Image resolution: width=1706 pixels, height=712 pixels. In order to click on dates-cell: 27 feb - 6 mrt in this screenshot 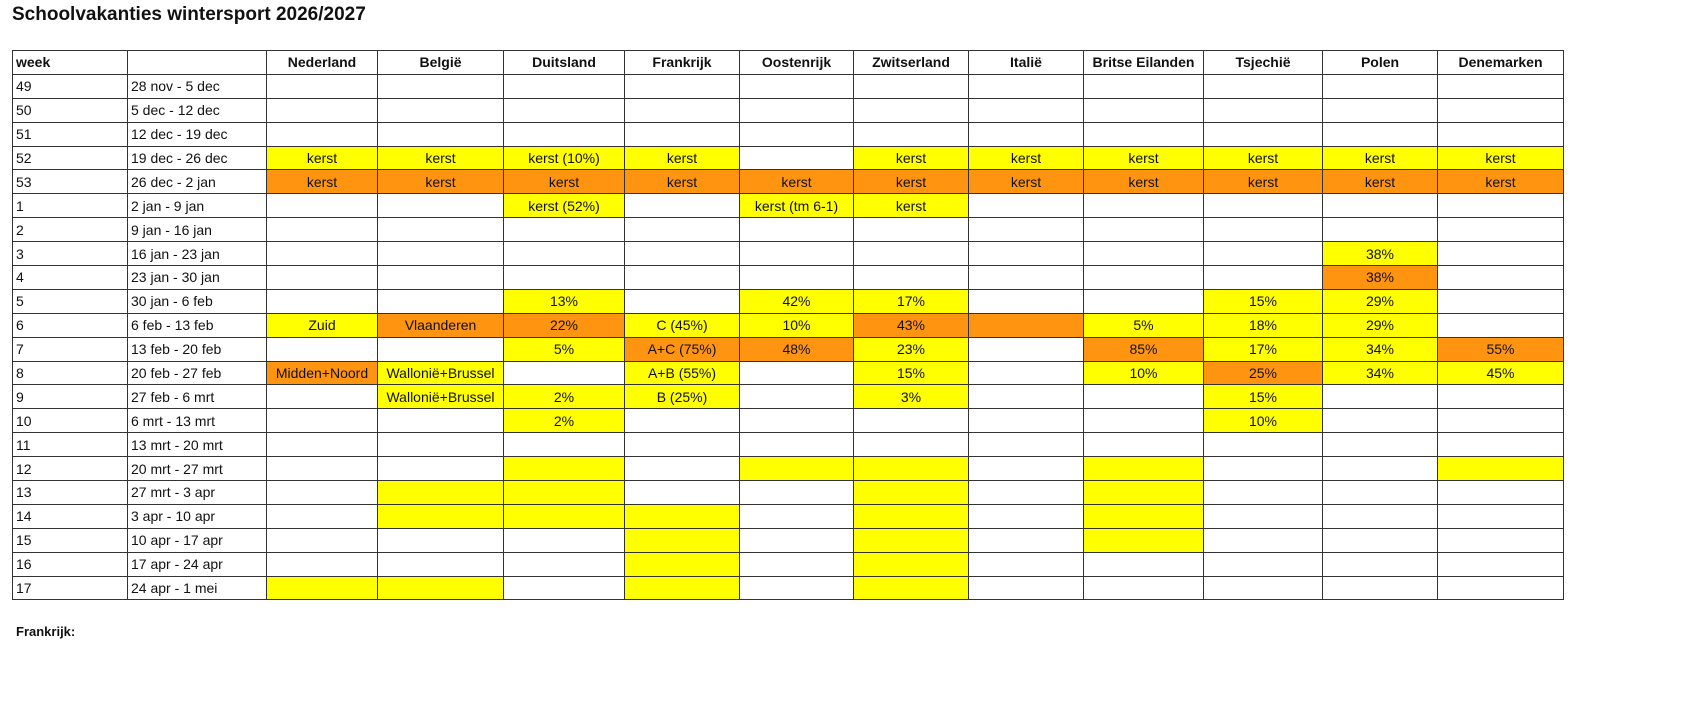, I will do `click(197, 397)`.